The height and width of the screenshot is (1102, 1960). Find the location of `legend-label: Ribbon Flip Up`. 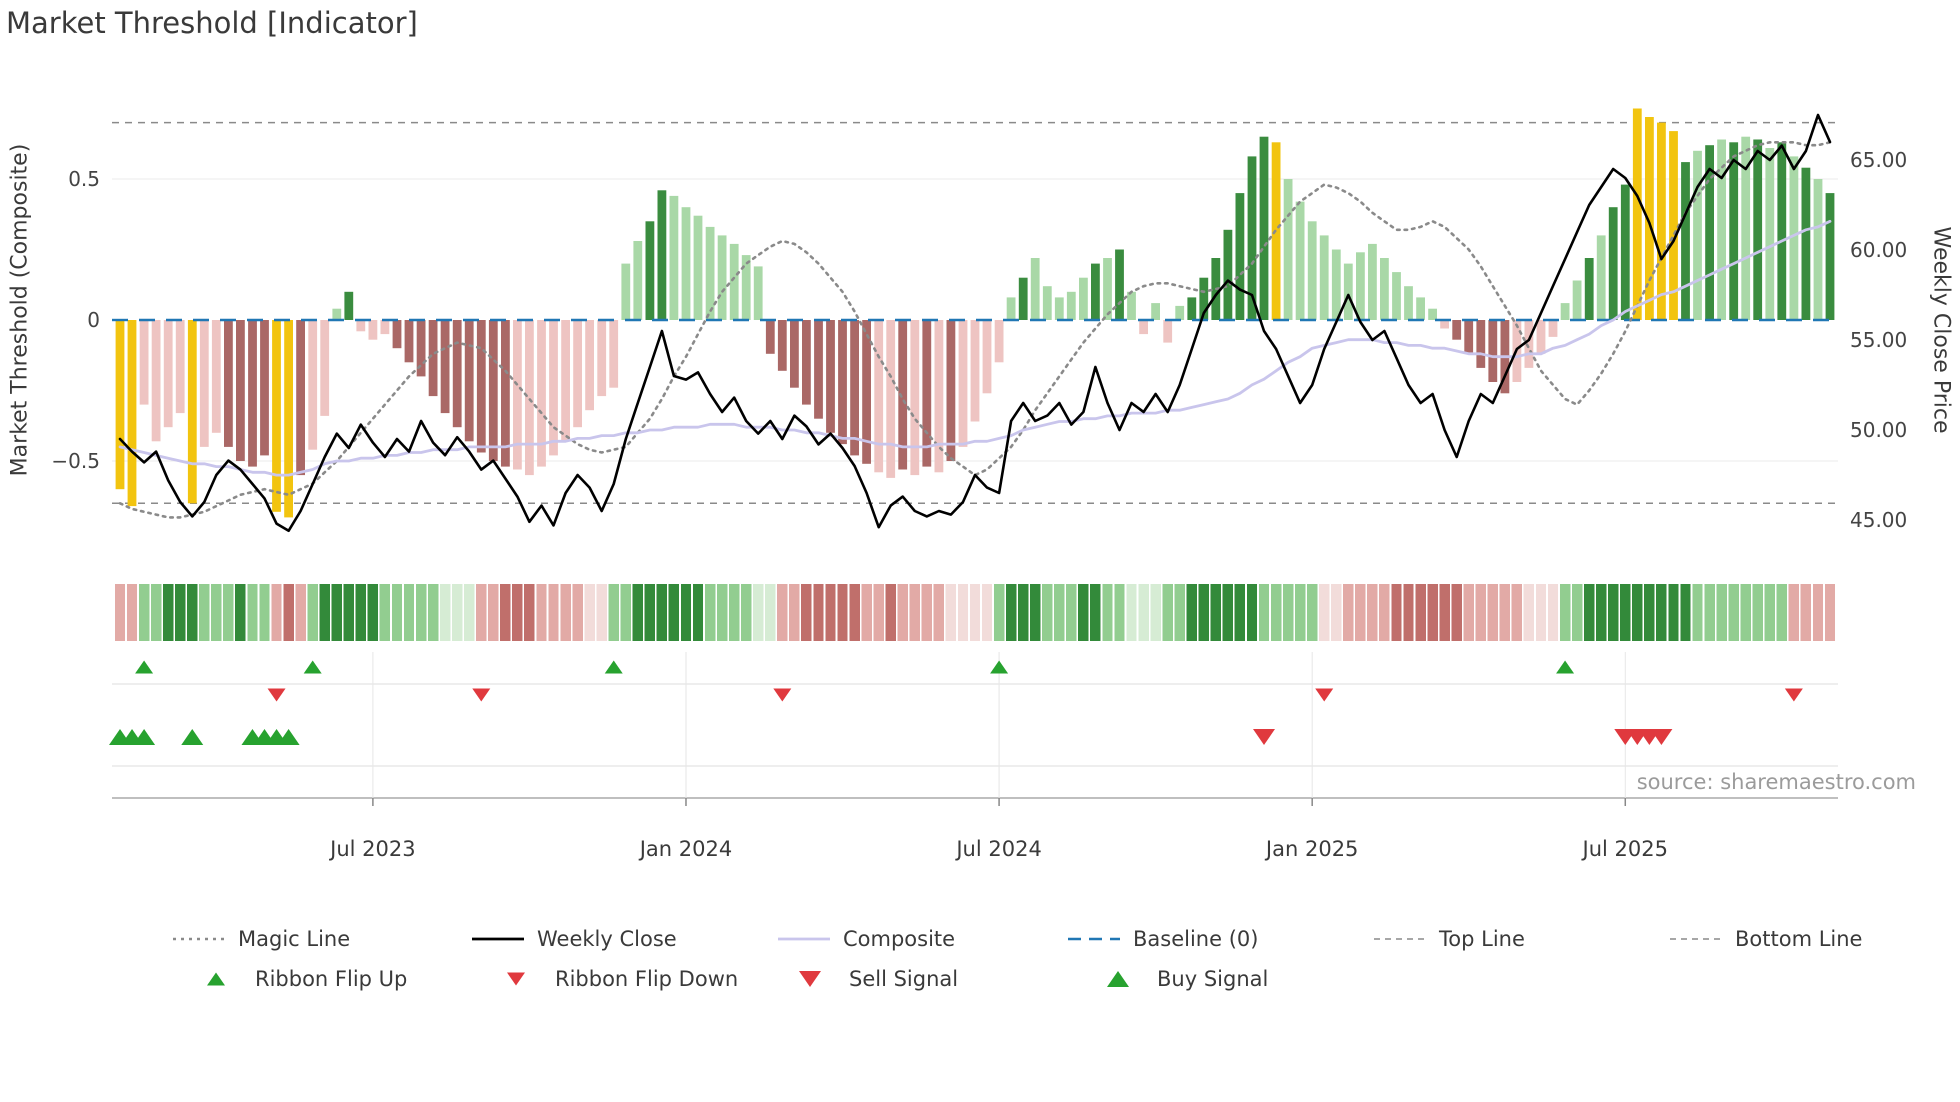

legend-label: Ribbon Flip Up is located at coordinates (331, 979).